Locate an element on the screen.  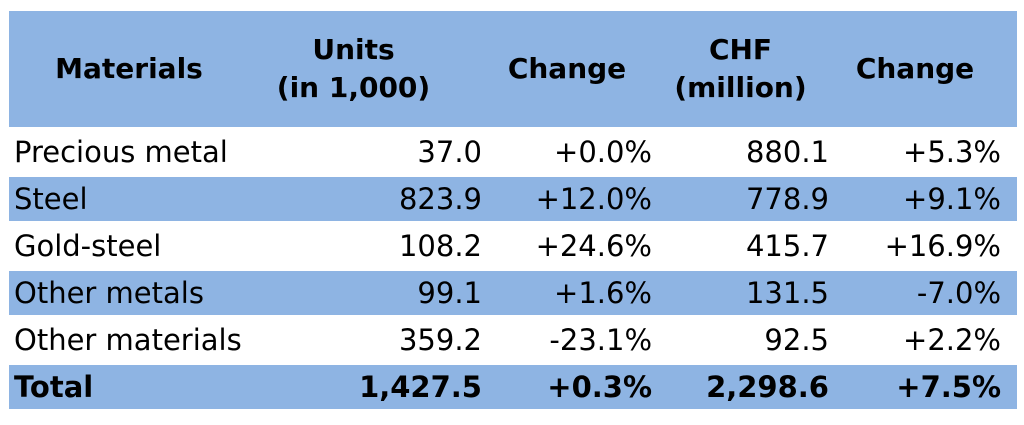
cell-units: 37.0 is located at coordinates (449, 152).